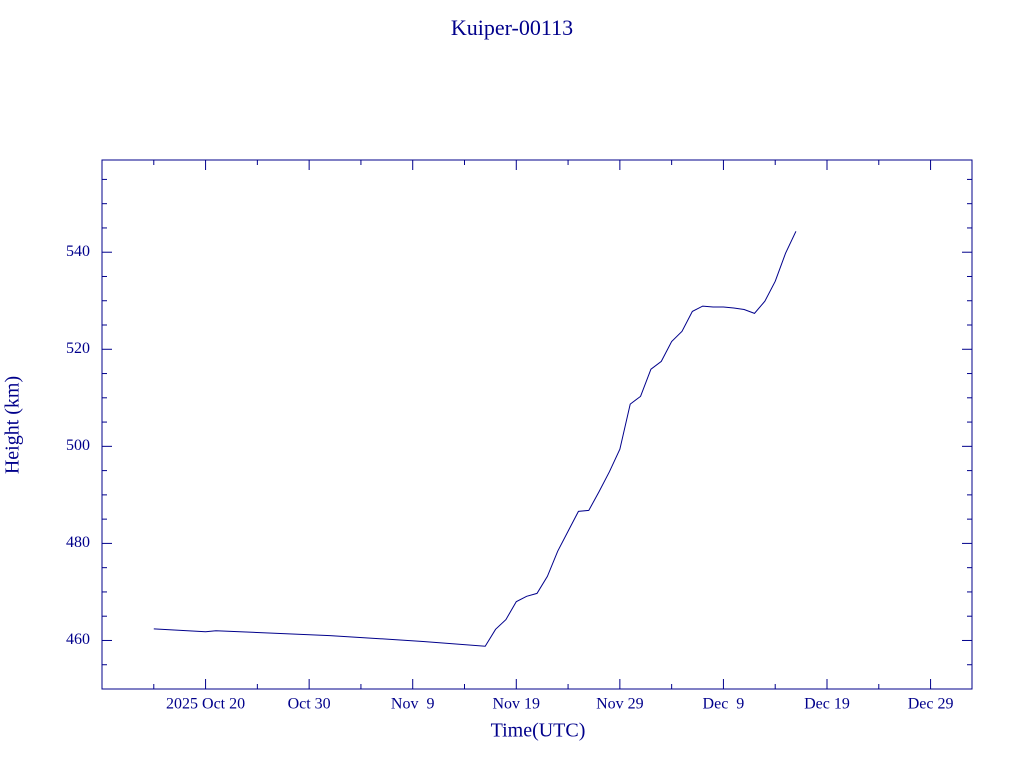 This screenshot has width=1024, height=768. Describe the element at coordinates (309, 704) in the screenshot. I see `x-tick-label: Oct 30` at that location.